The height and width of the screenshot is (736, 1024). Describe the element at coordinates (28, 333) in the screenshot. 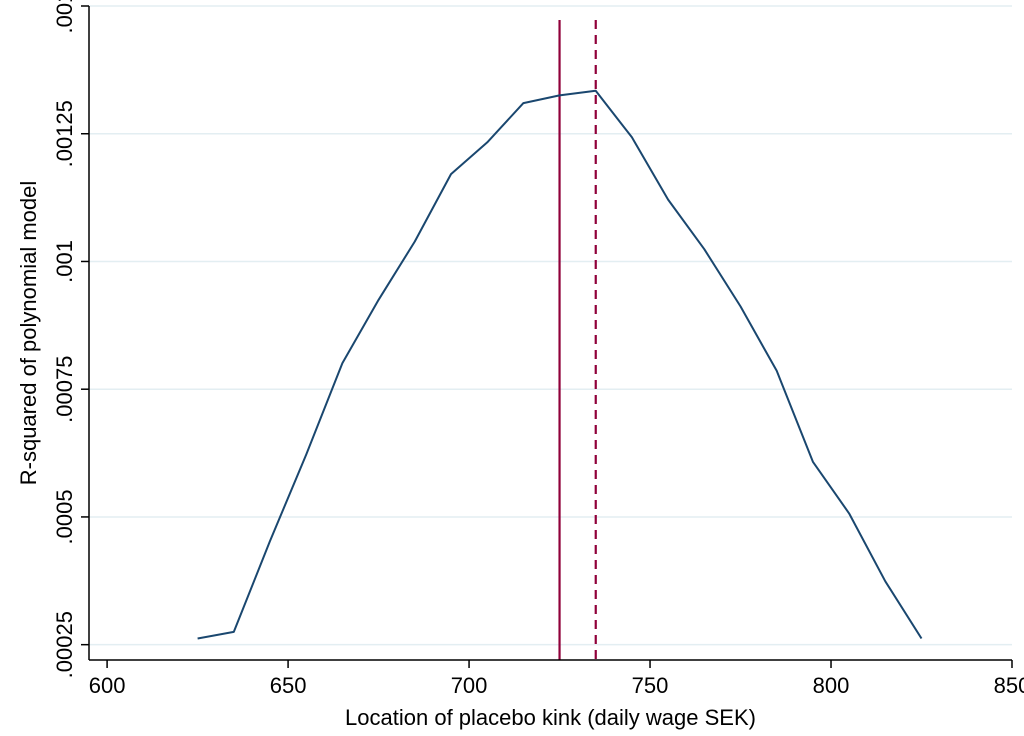

I see `y-axis-title: R-squared of polynomial model` at that location.